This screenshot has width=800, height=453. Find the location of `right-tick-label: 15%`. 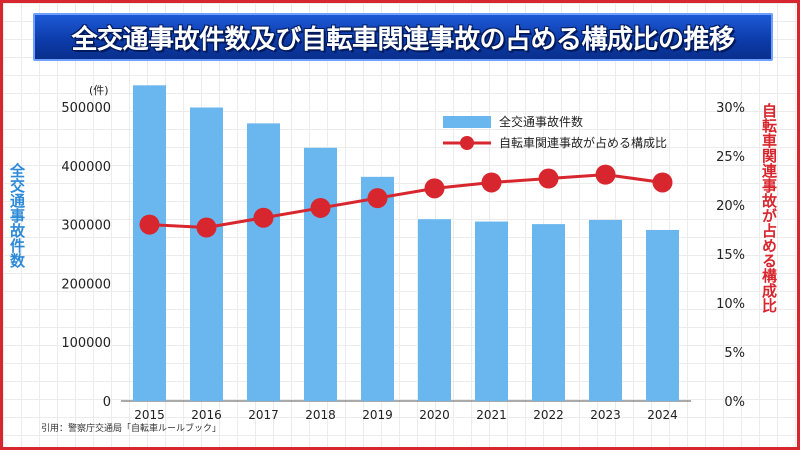

right-tick-label: 15% is located at coordinates (730, 255).